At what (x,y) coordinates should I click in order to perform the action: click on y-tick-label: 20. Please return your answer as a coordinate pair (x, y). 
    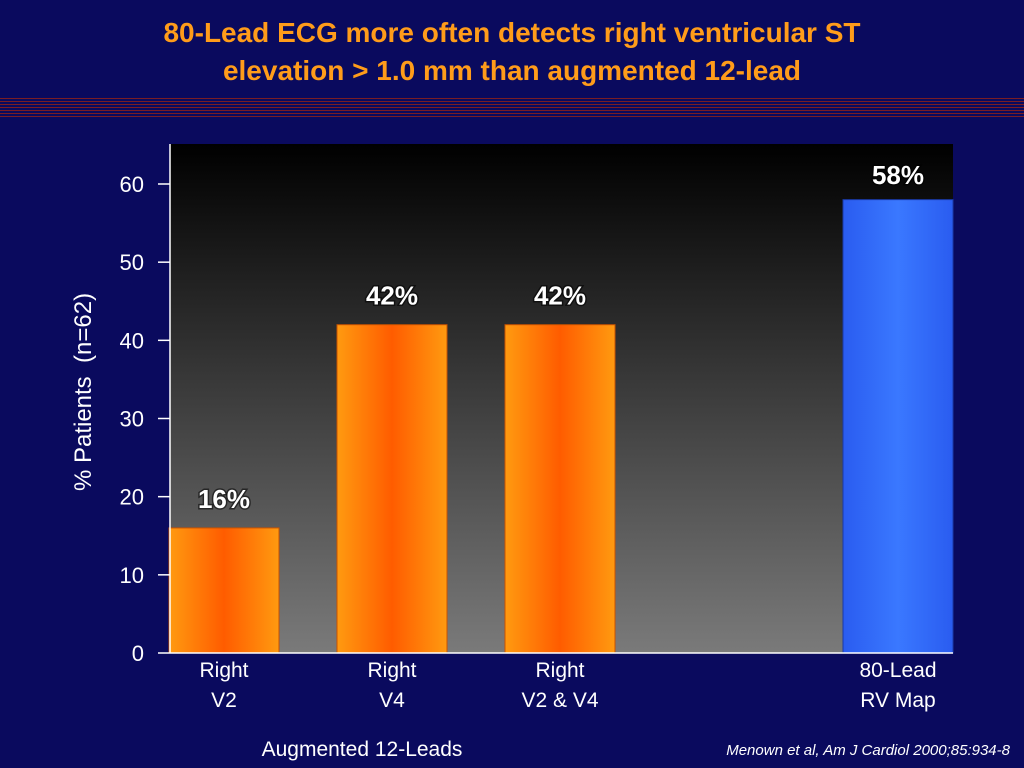
    Looking at the image, I should click on (132, 497).